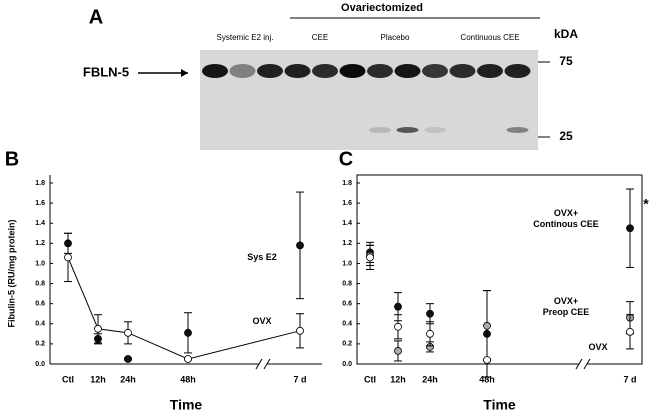 This screenshot has width=660, height=416. Describe the element at coordinates (320, 37) in the screenshot. I see `group-label: CEE` at that location.